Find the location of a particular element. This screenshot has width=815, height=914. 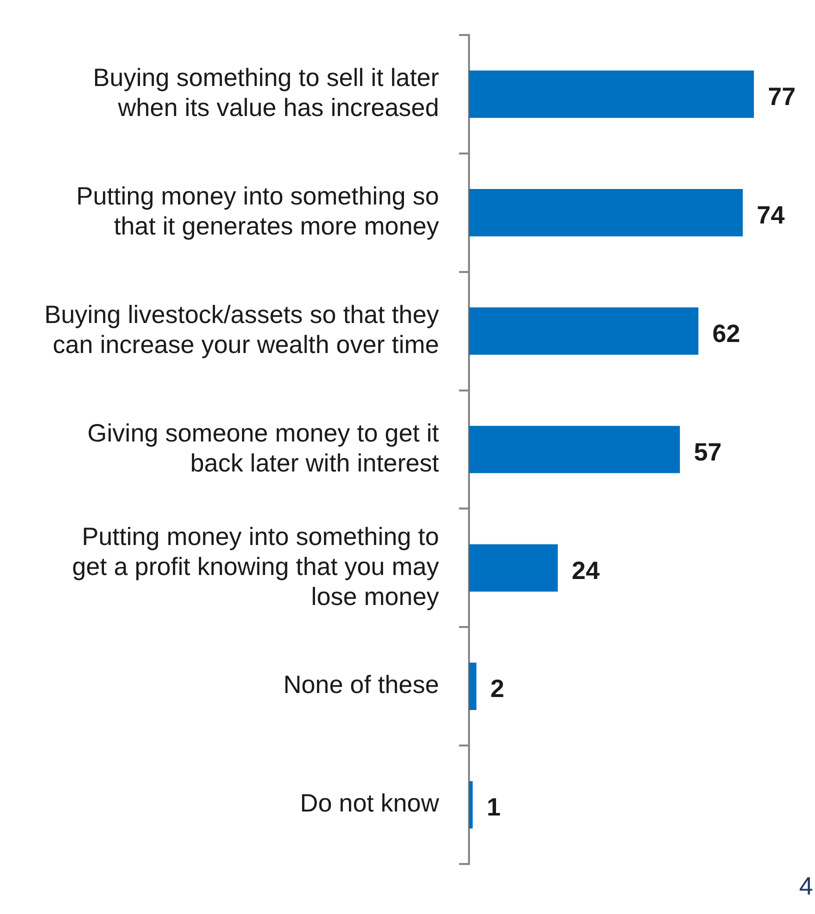

y-tick-label: Putting money into something so that it generates more money is located at coordinates (258, 211).